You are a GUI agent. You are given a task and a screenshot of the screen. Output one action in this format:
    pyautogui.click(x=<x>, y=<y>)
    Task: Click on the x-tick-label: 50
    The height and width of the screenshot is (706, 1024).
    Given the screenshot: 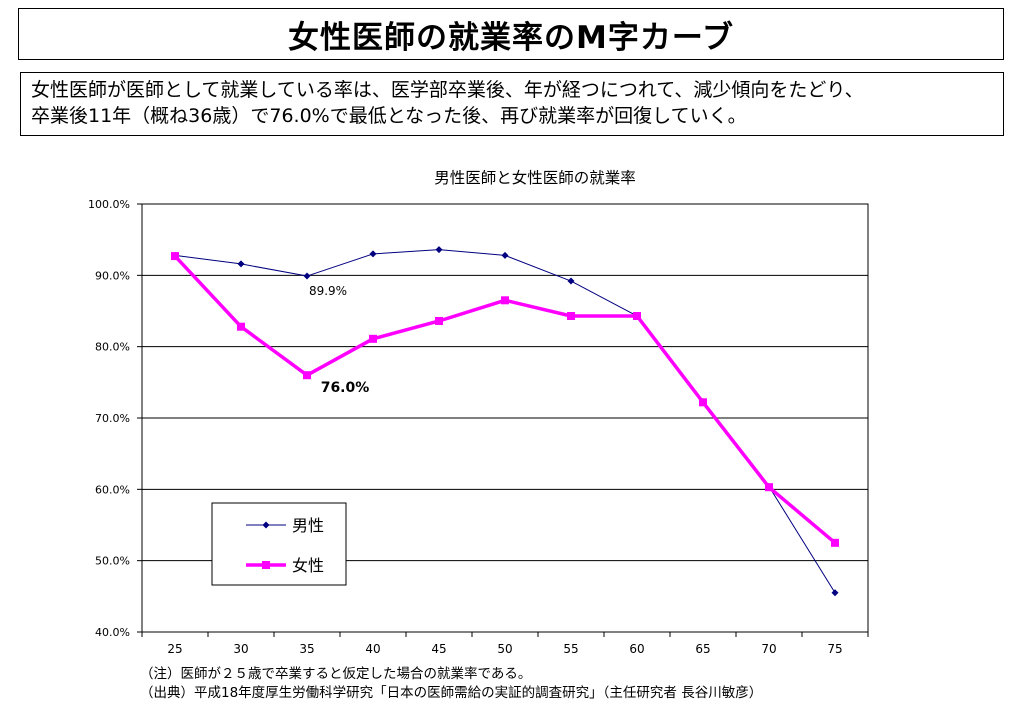 What is the action you would take?
    pyautogui.click(x=504, y=649)
    